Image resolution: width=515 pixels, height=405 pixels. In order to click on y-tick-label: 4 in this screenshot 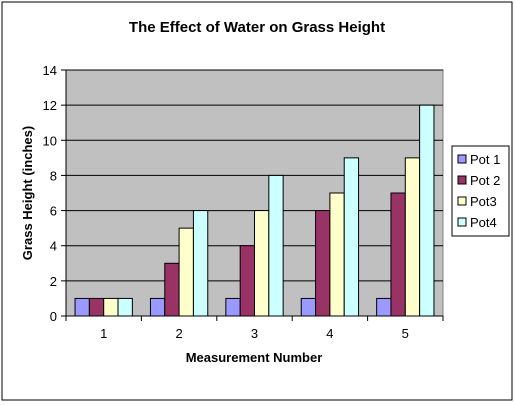, I will do `click(53, 246)`.